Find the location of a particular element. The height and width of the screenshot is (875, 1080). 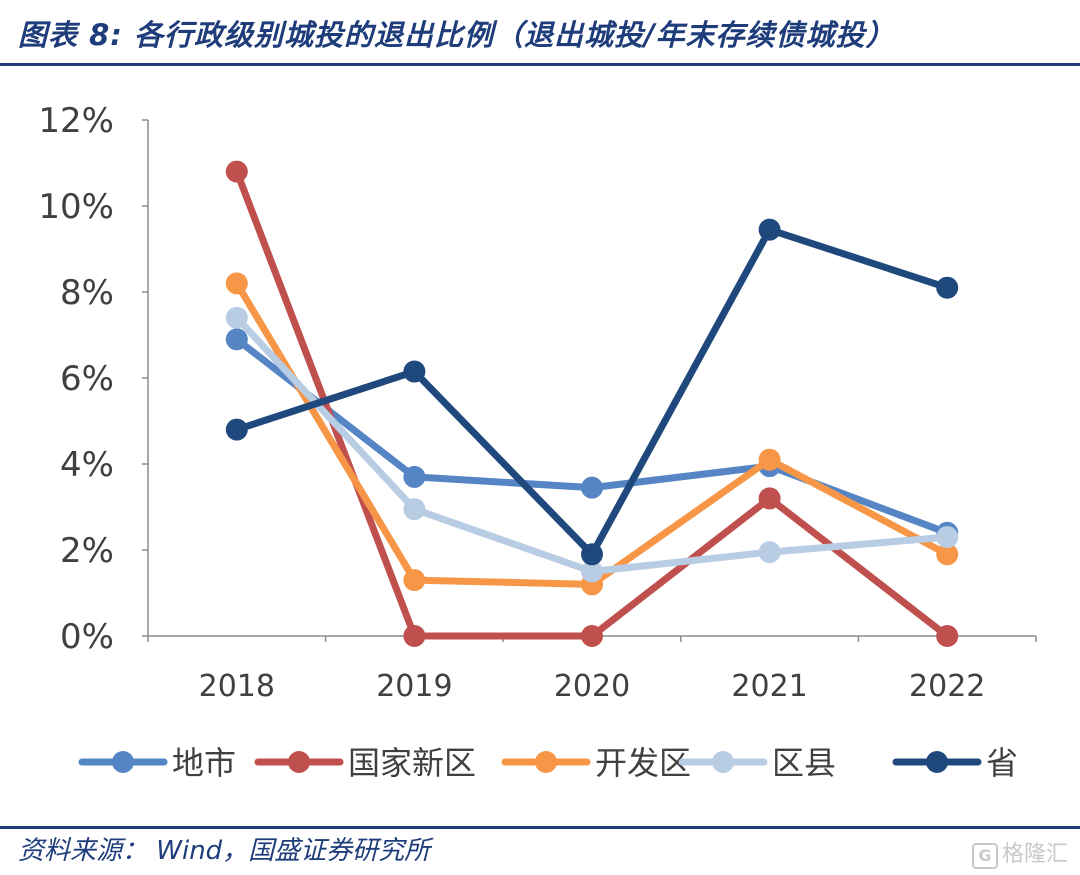

watermark-text: 格隆汇 is located at coordinates (1034, 854).